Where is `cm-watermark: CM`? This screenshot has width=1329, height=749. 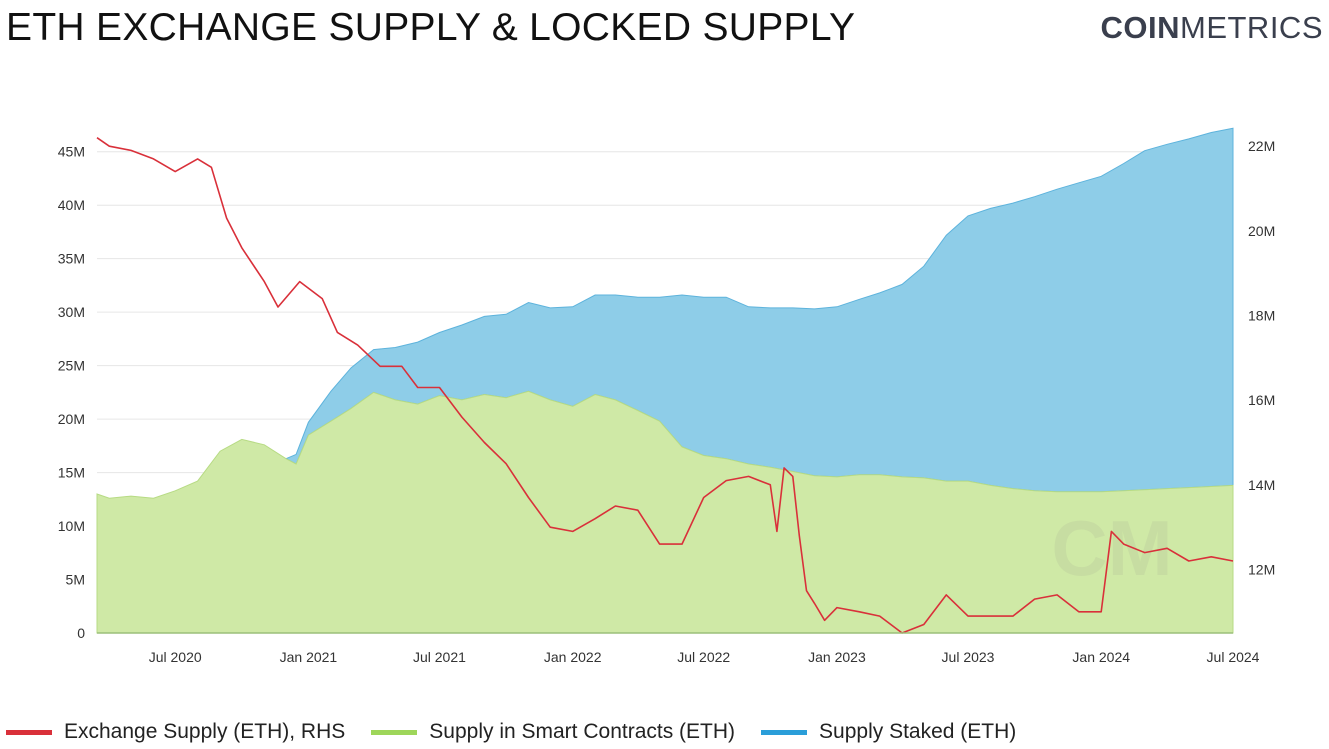
cm-watermark: CM is located at coordinates (1111, 548).